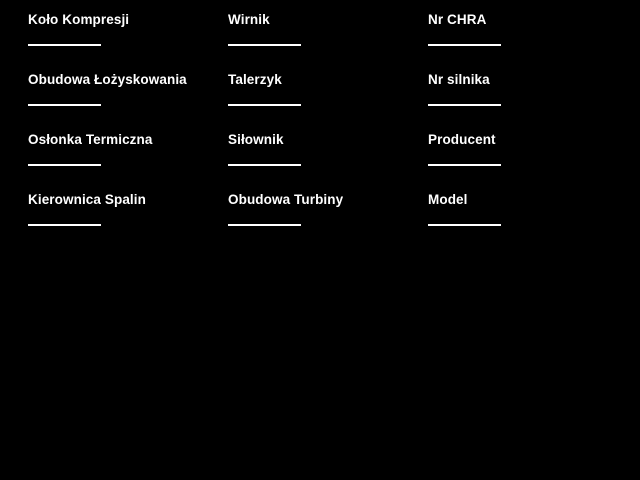  Describe the element at coordinates (79, 19) in the screenshot. I see `field-label: Koło Kompresji` at that location.